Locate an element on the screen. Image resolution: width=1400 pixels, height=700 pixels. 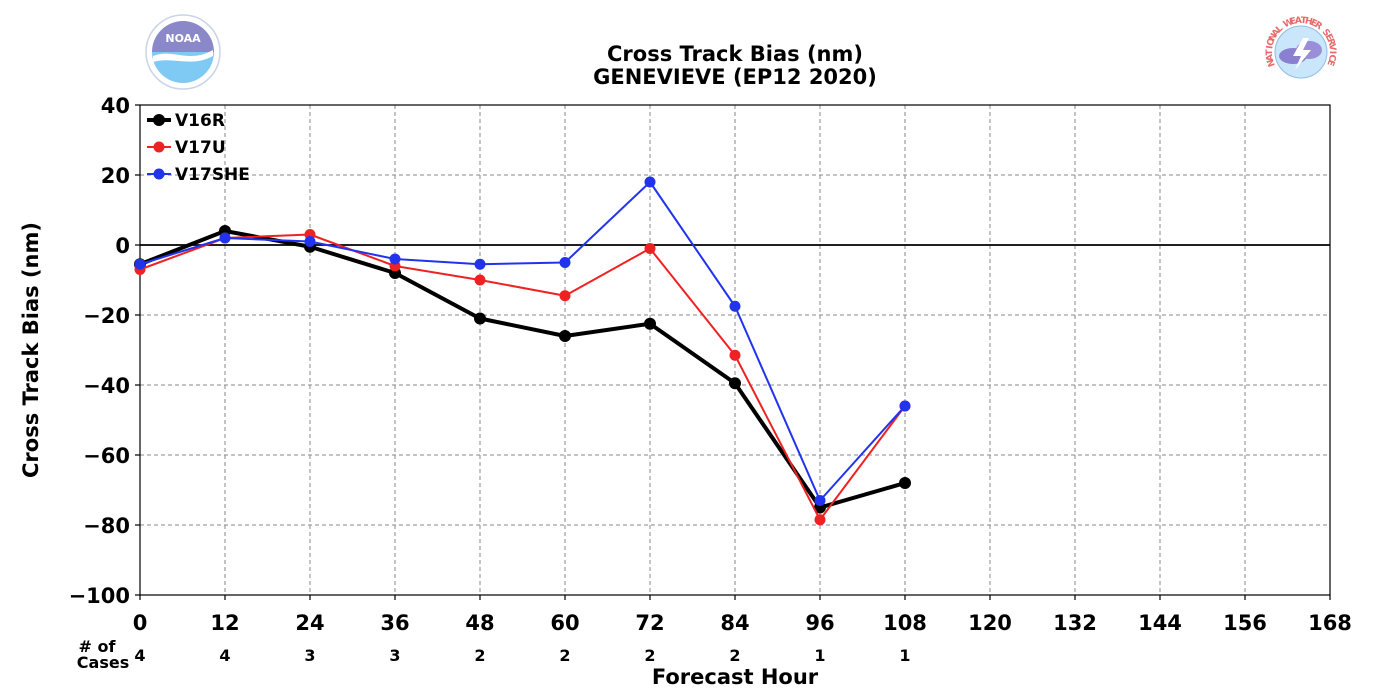
y-tick-label: 40 is located at coordinates (115, 106).